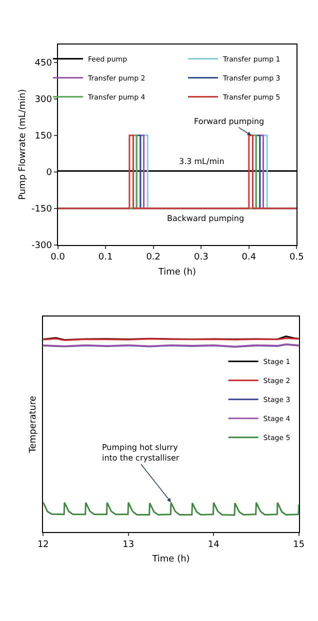  I want to click on y-tick-label: 150, so click(43, 137).